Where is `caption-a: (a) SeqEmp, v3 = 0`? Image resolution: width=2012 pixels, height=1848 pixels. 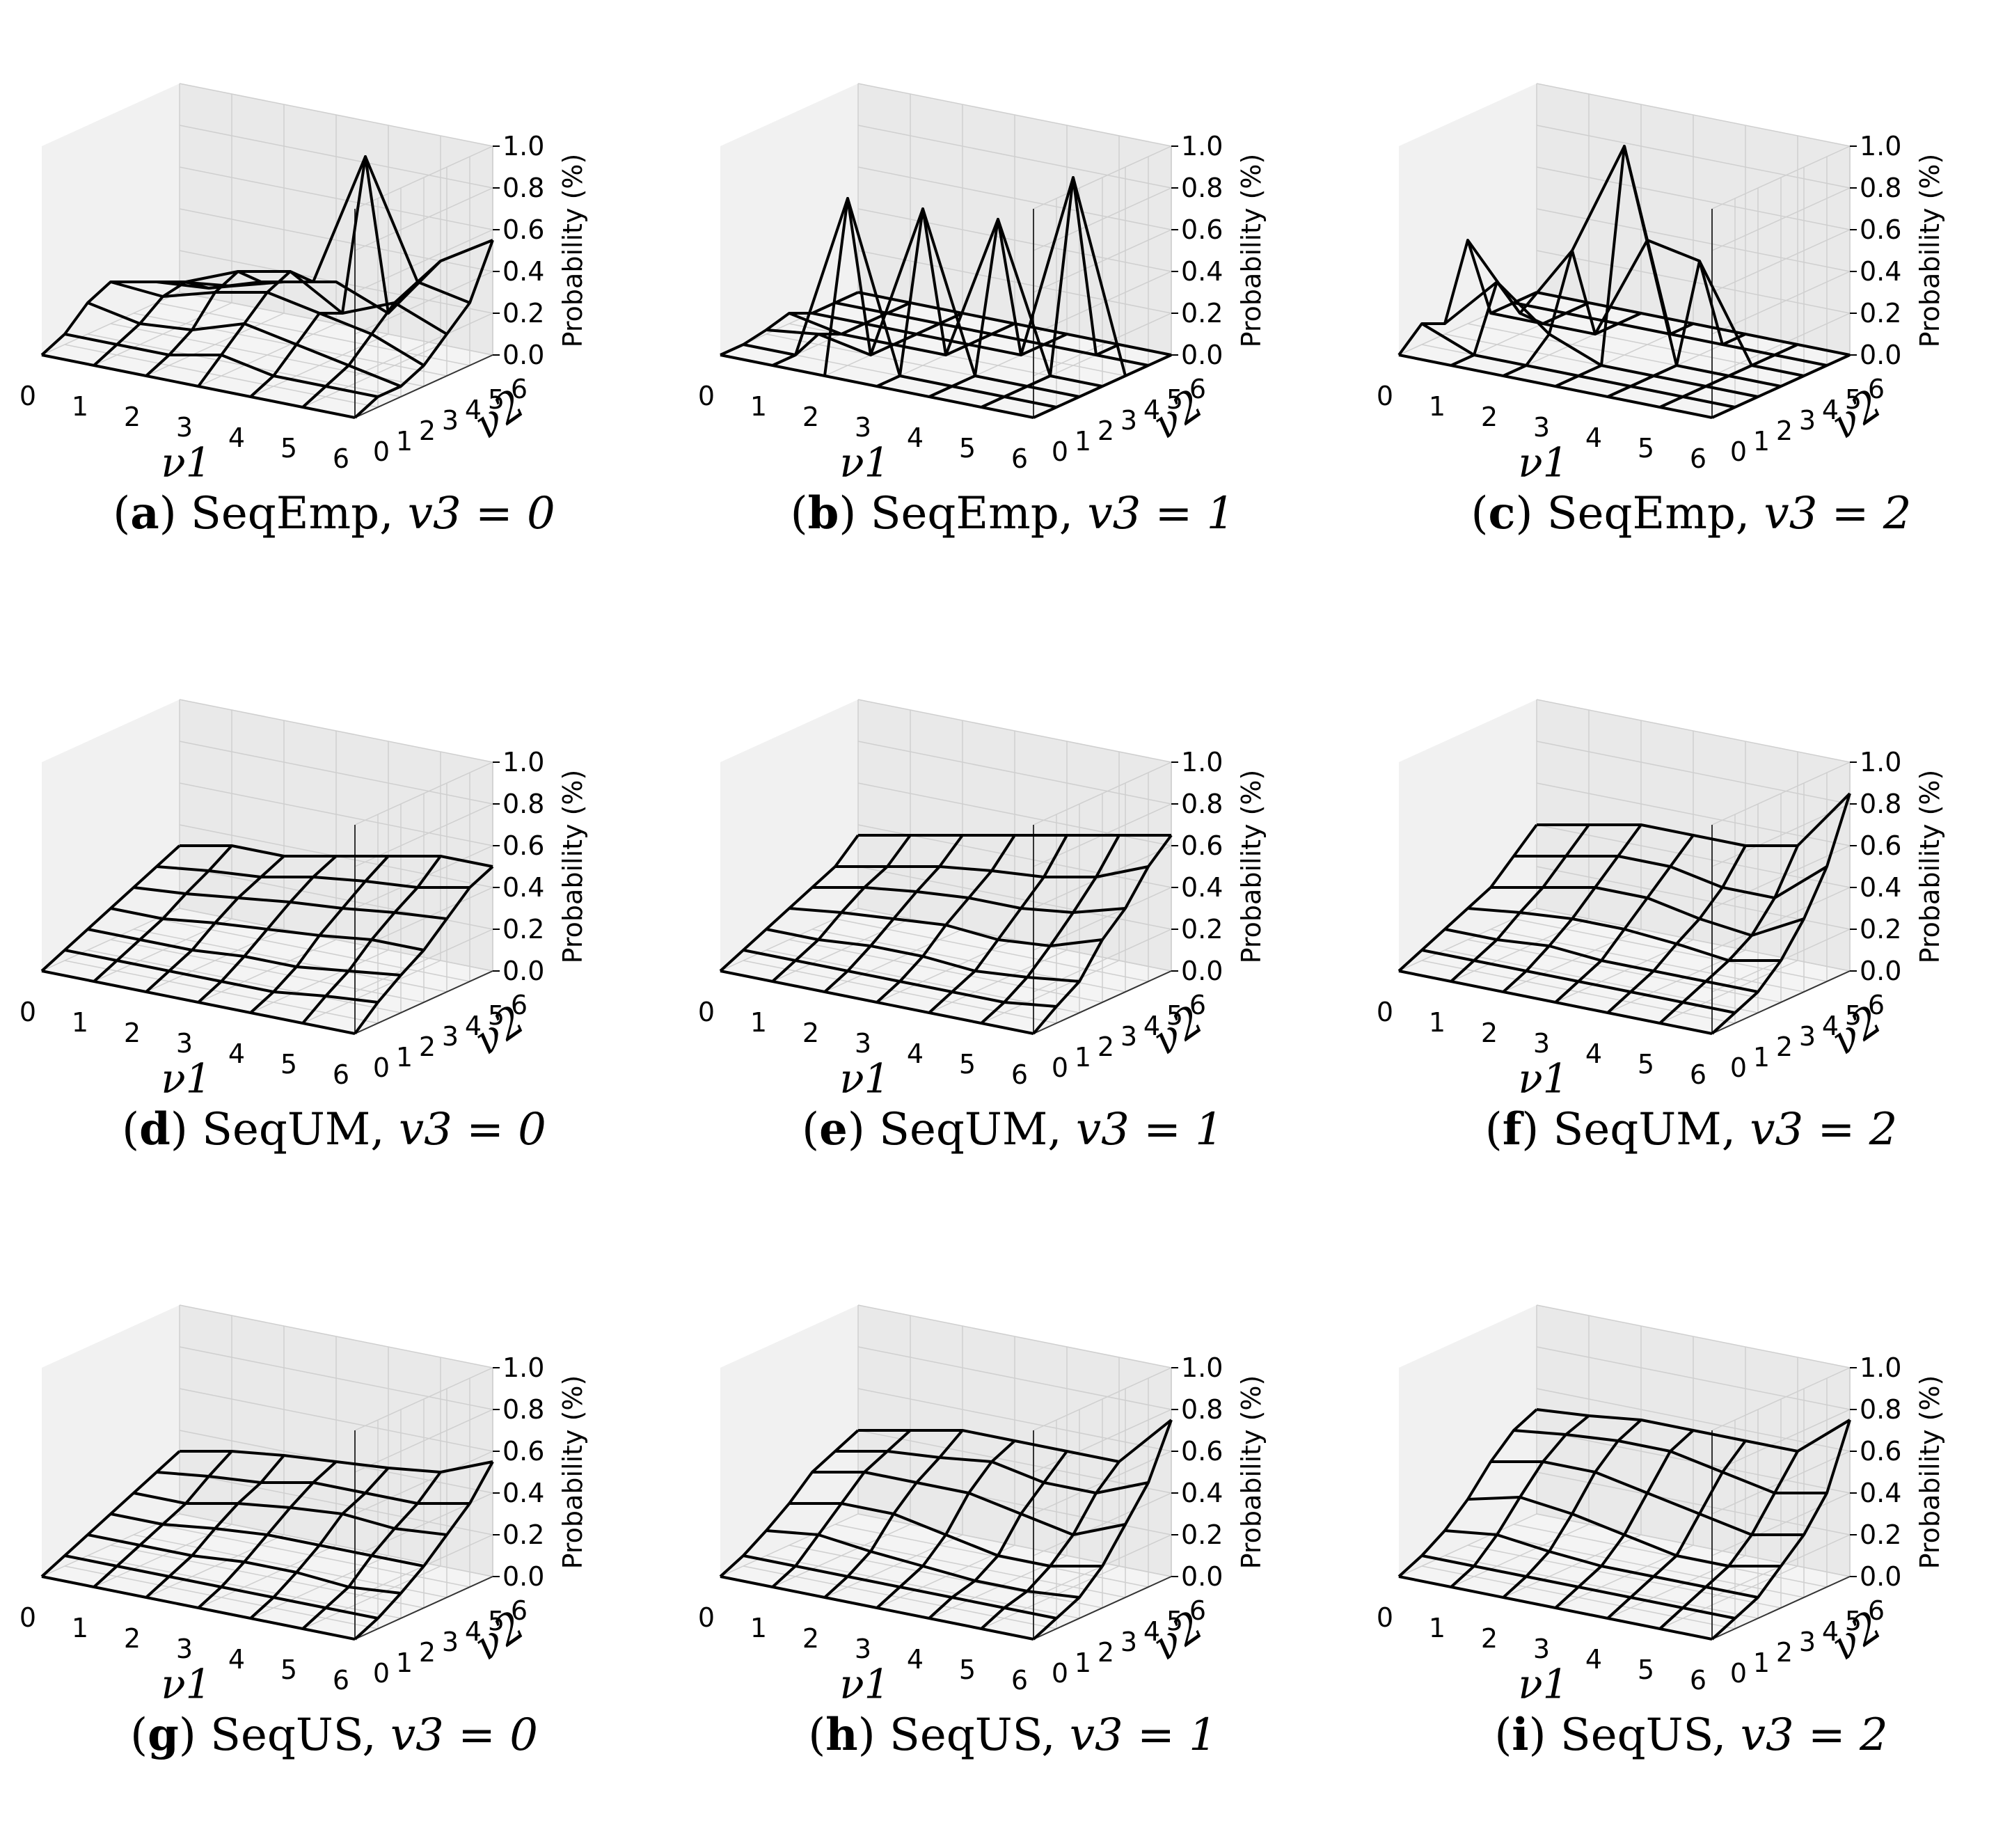 caption-a: (a) SeqEmp, v3 = 0 is located at coordinates (334, 513).